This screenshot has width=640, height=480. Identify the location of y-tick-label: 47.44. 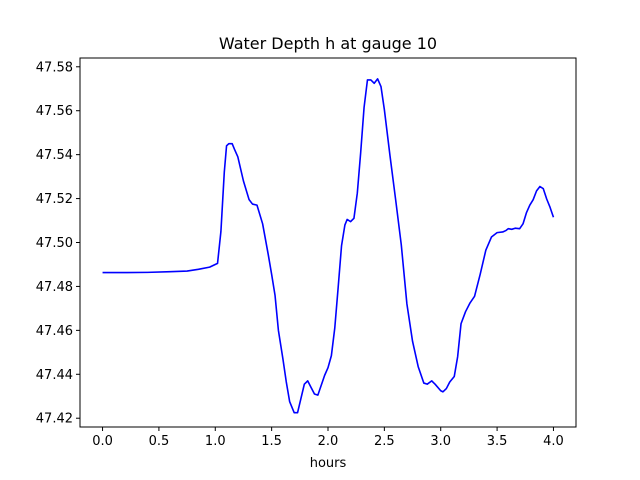
(54, 375).